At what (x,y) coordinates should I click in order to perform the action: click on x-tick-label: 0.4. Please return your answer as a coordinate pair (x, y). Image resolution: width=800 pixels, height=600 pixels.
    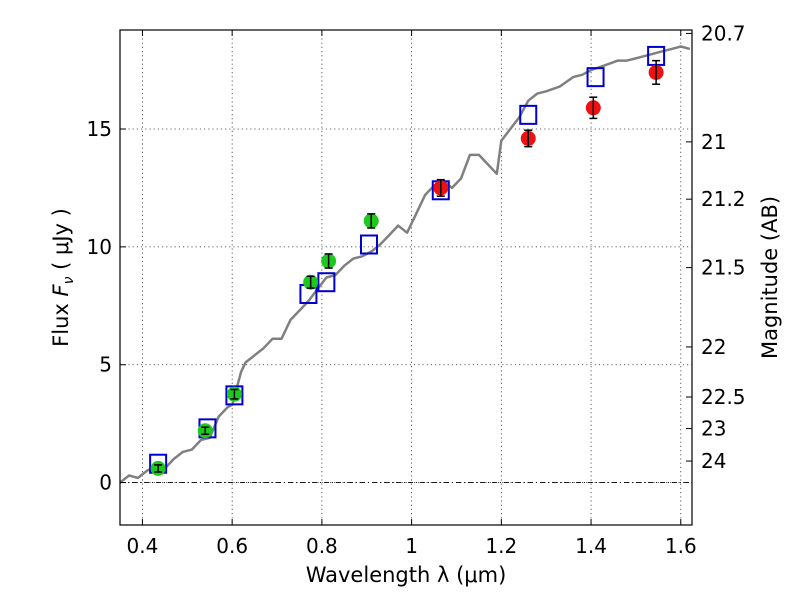
    Looking at the image, I should click on (143, 546).